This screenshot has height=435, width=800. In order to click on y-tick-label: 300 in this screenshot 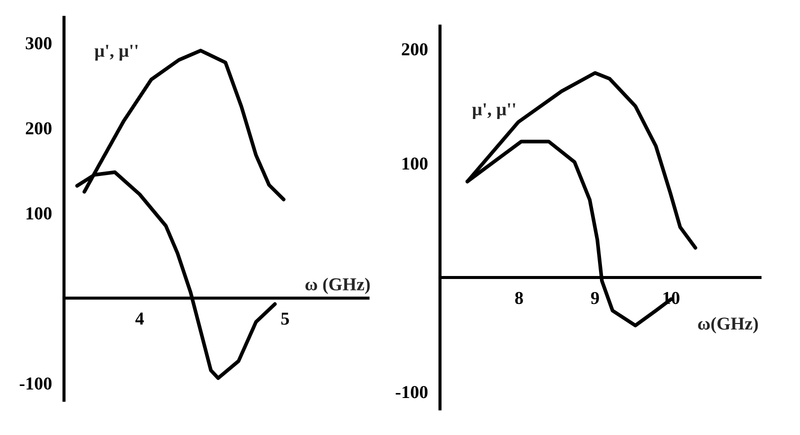, I will do `click(39, 43)`.